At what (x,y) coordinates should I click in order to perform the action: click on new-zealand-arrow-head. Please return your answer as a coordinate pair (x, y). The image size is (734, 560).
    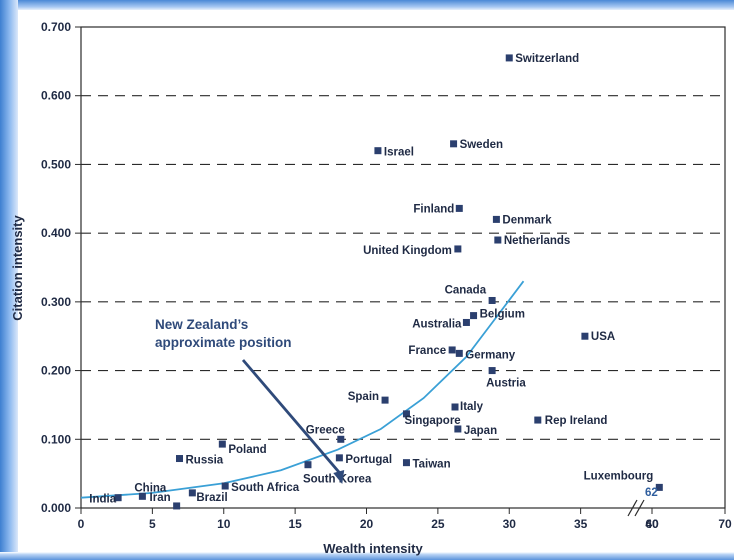
    Looking at the image, I should click on (339, 476).